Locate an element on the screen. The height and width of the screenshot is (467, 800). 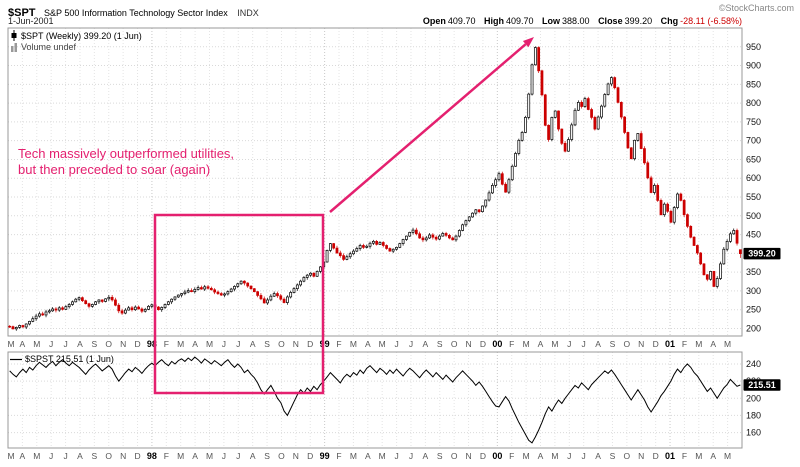
y-tick-label: 600 is located at coordinates (753, 178).